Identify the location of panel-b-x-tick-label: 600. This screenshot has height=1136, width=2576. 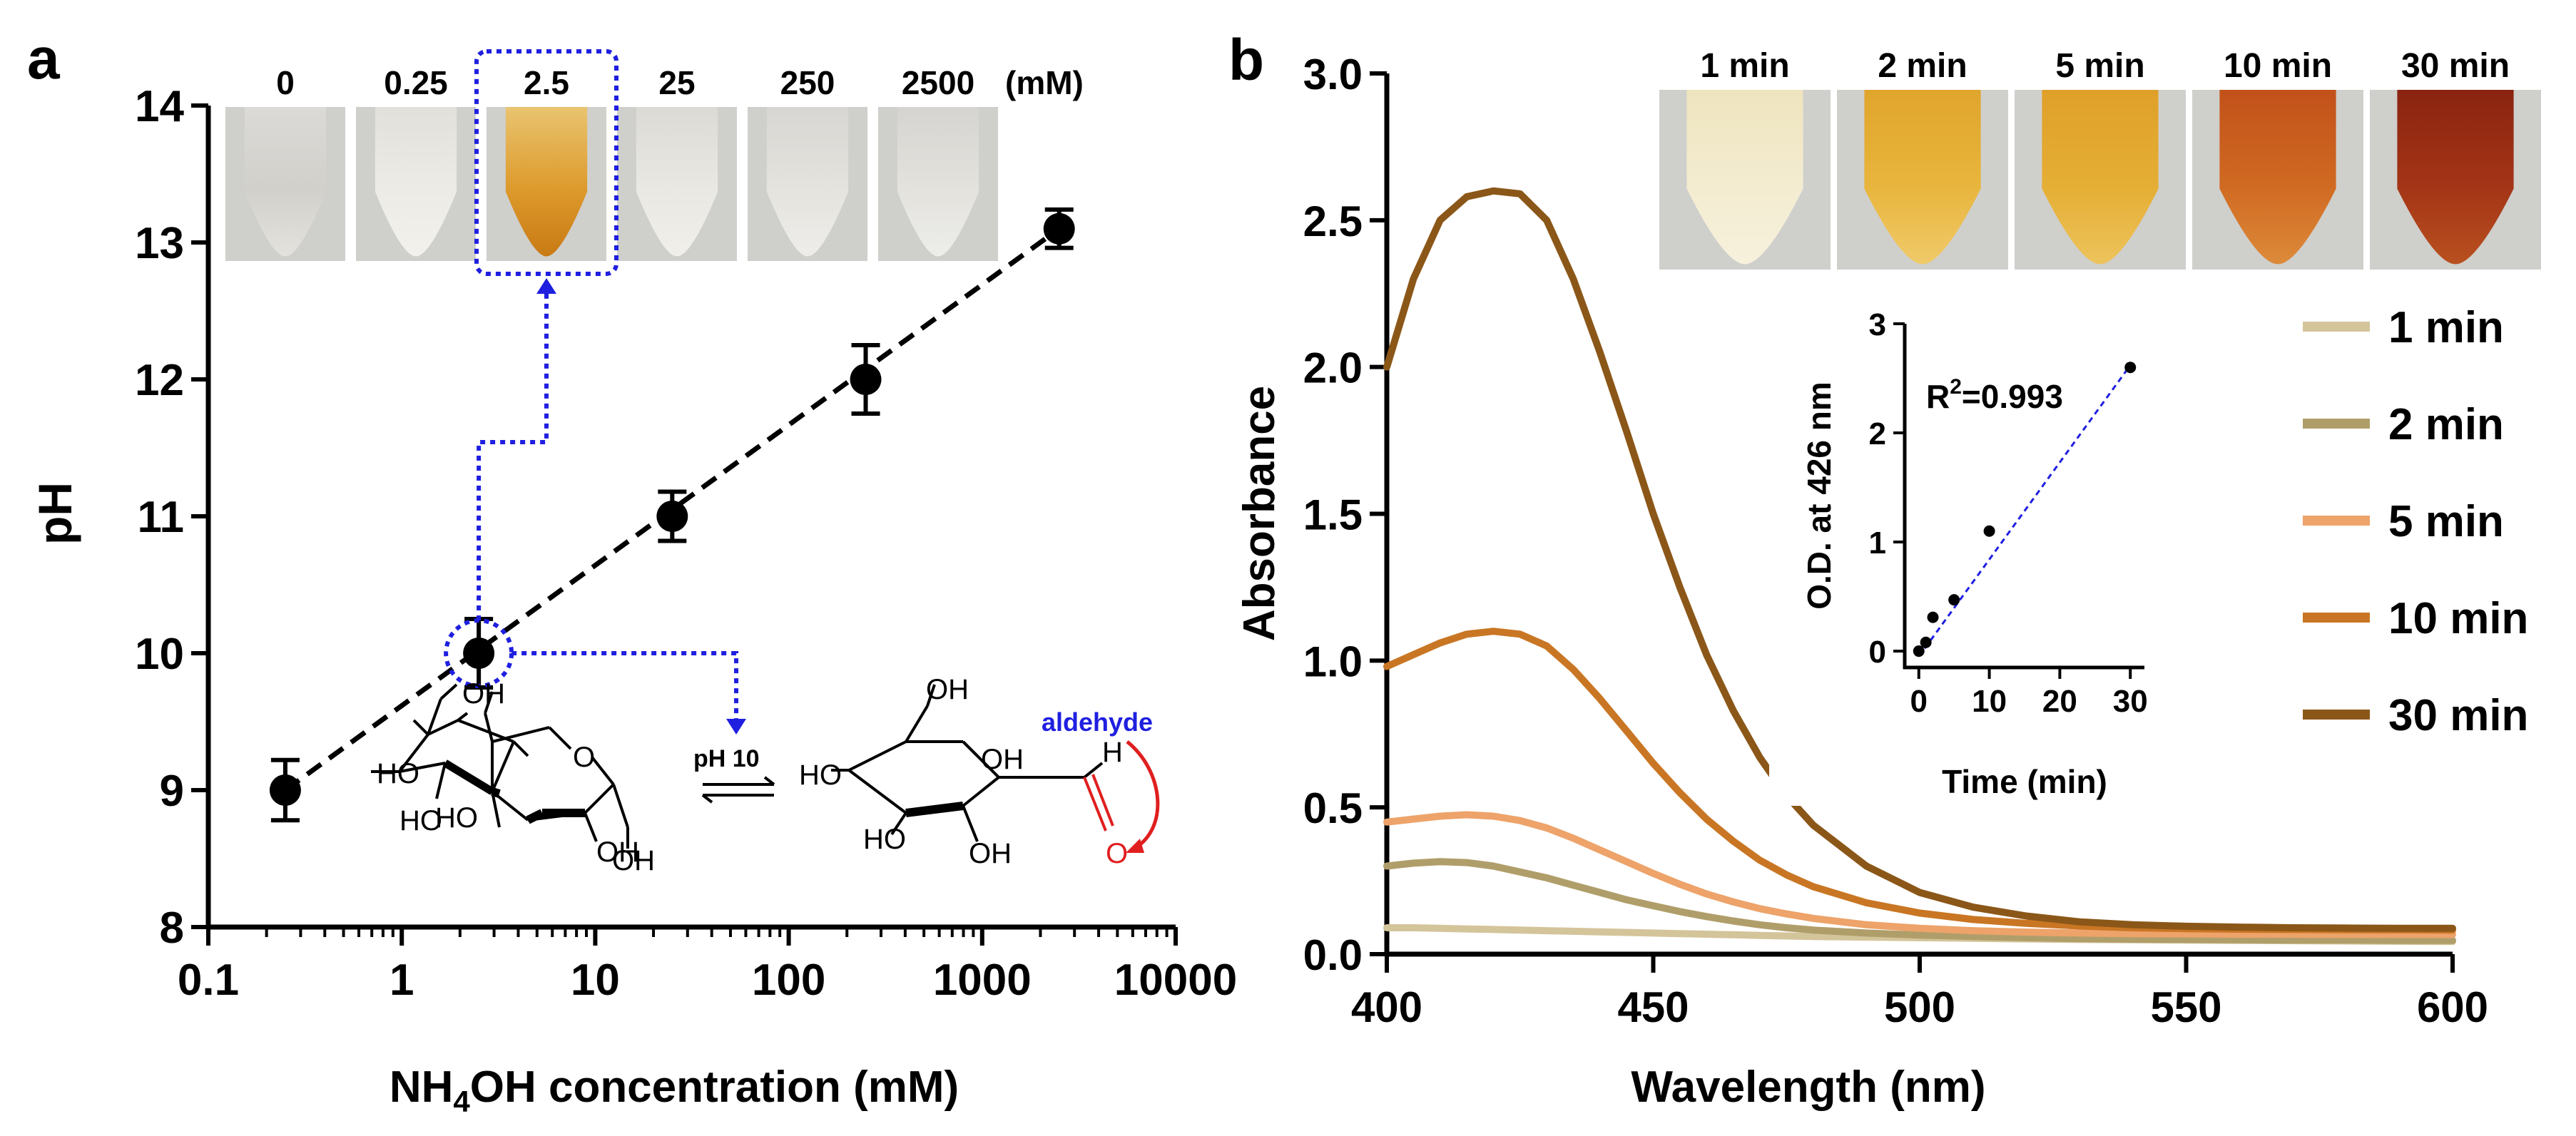
(2452, 1007).